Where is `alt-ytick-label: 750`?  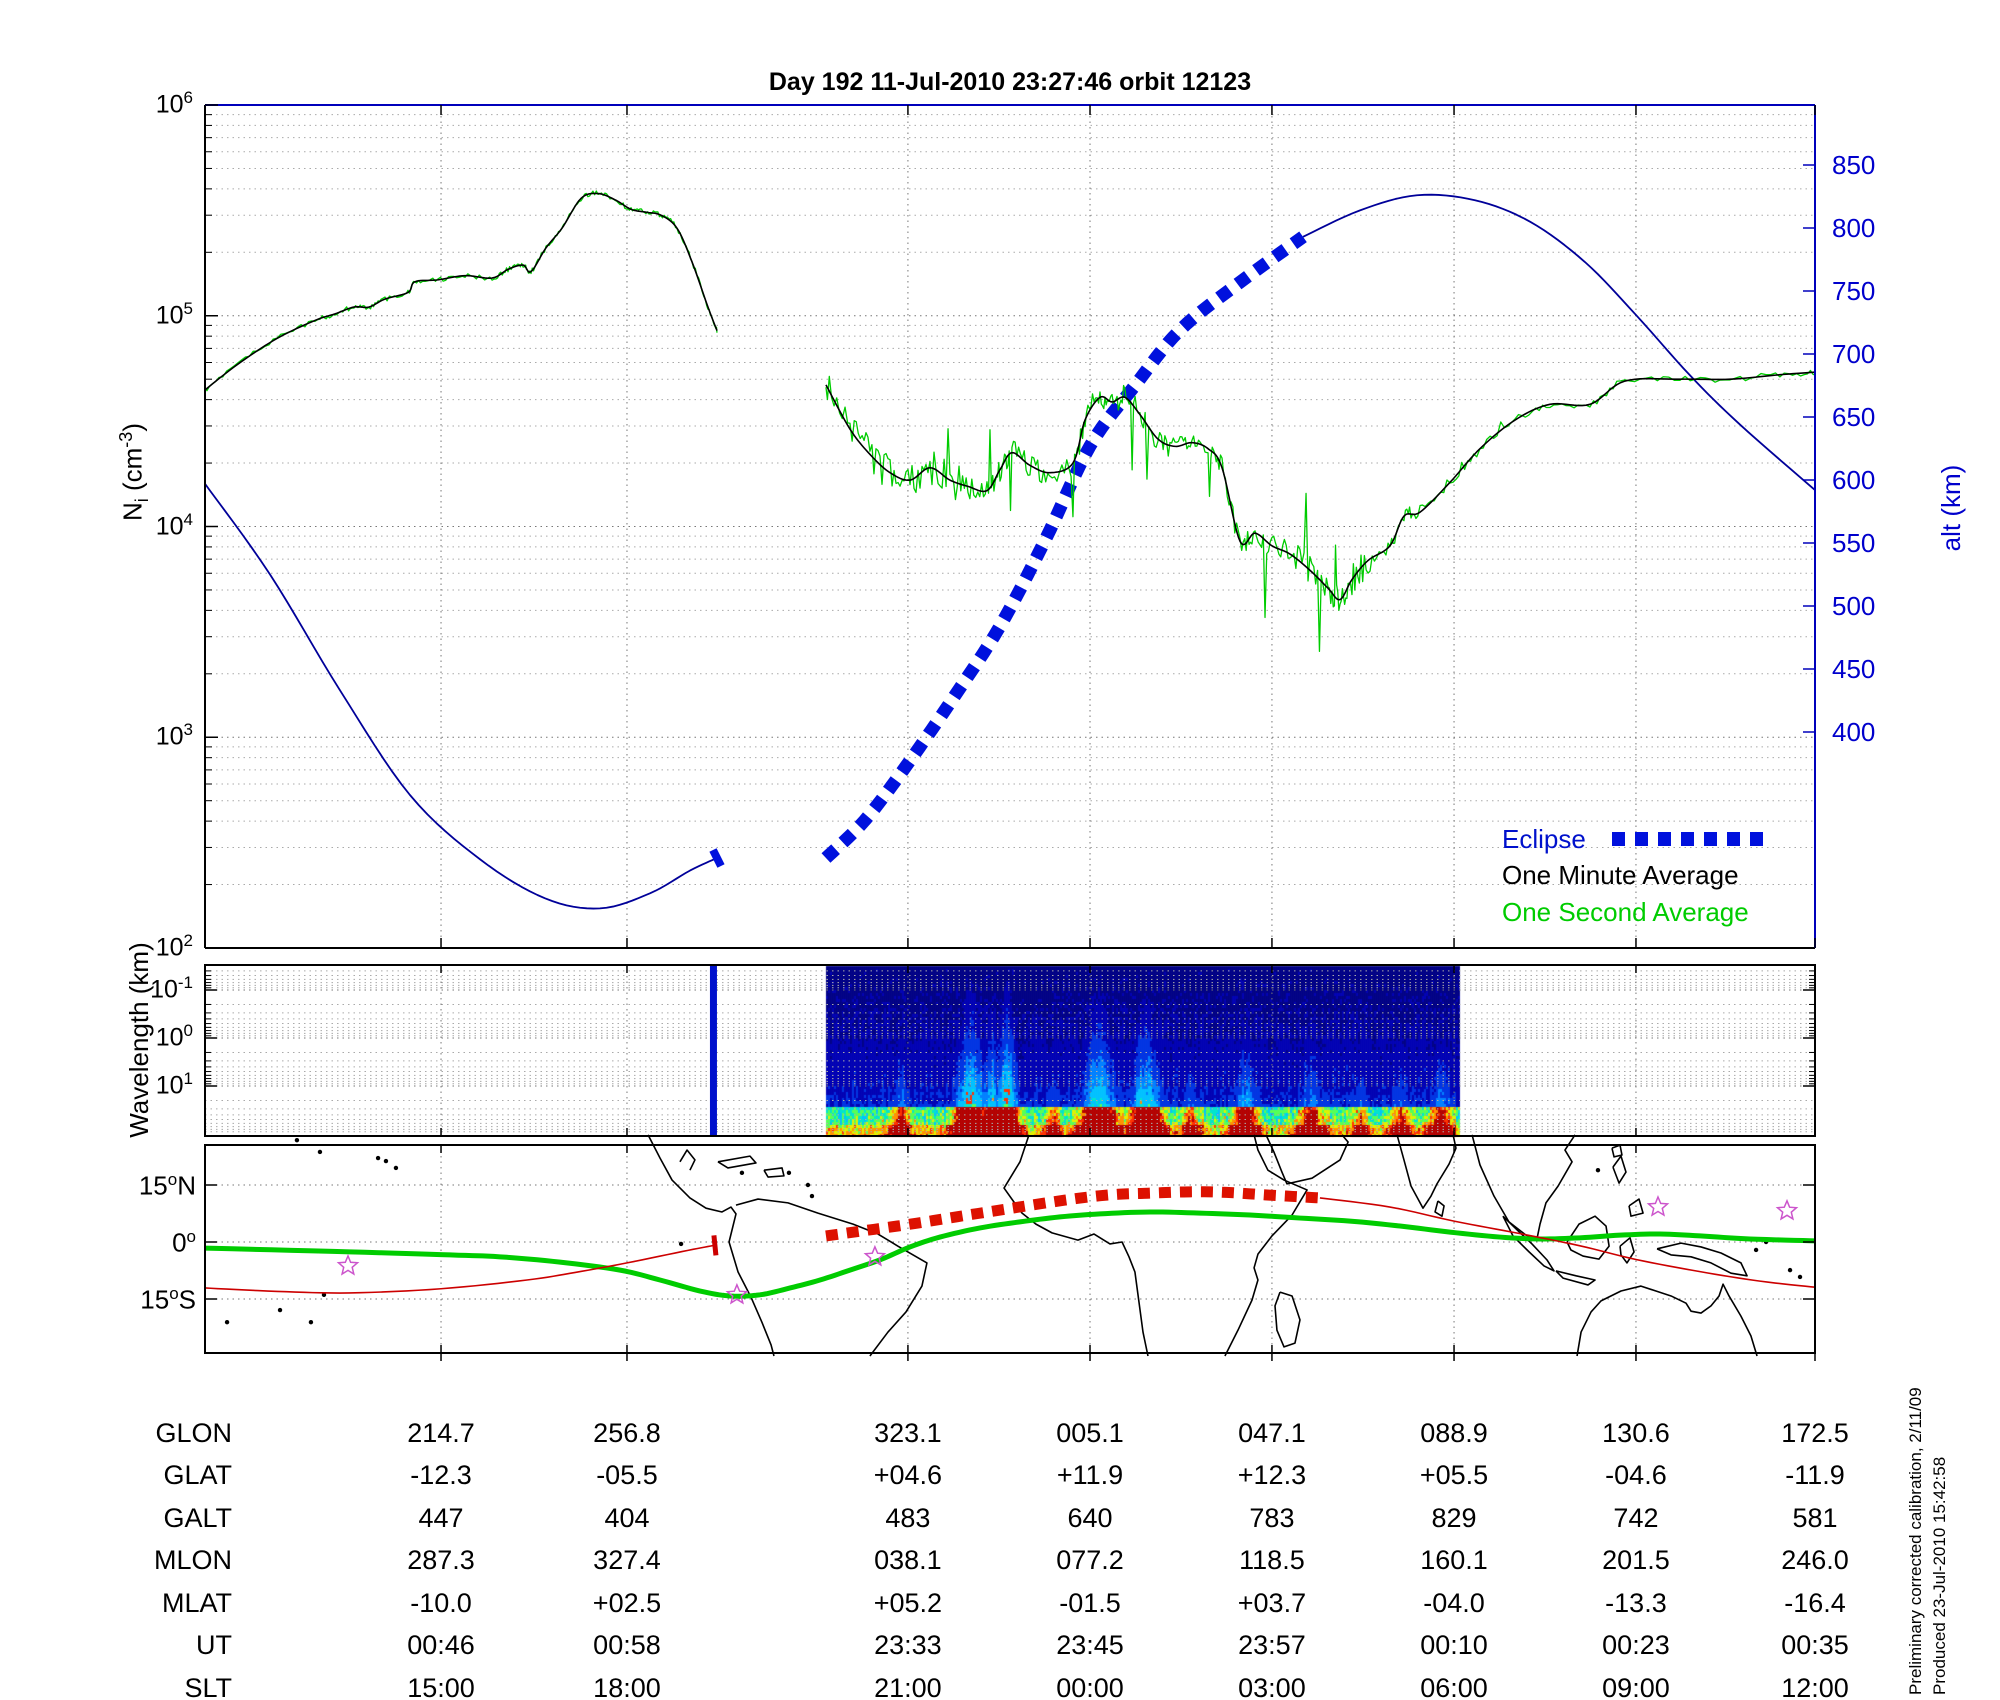
alt-ytick-label: 750 is located at coordinates (1854, 291).